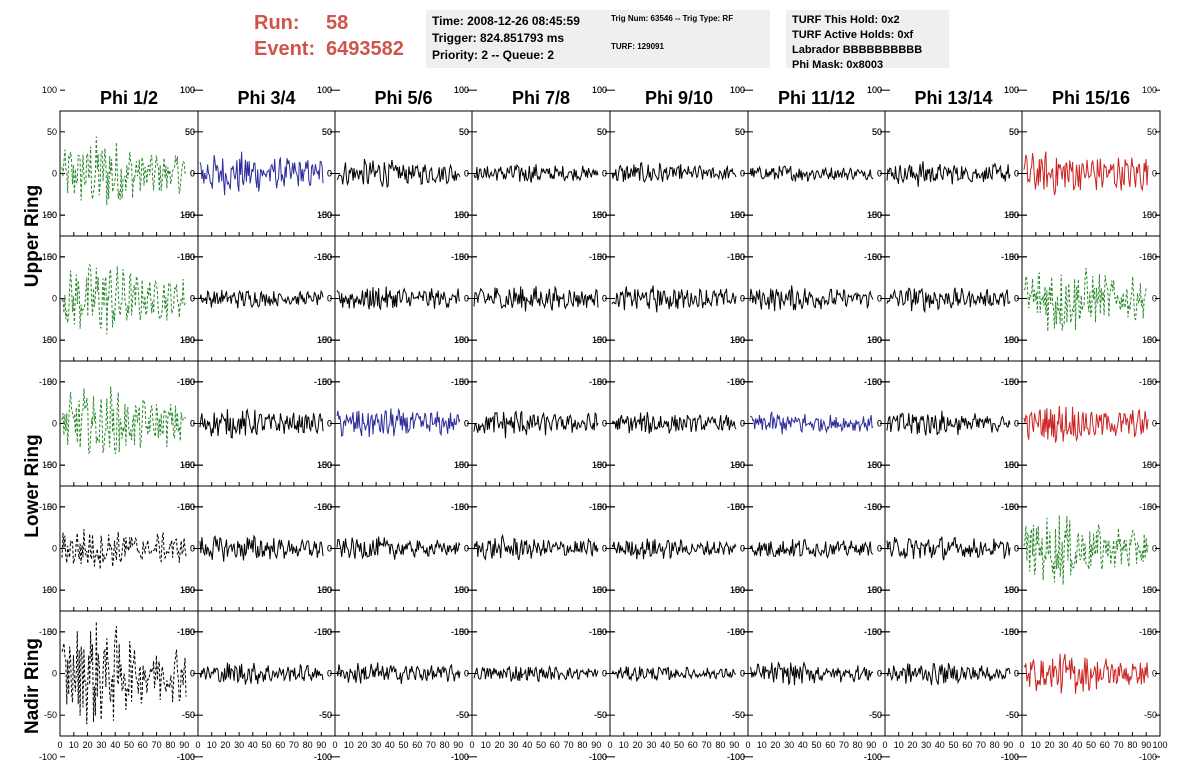 The height and width of the screenshot is (772, 1196). What do you see at coordinates (853, 35) in the screenshot?
I see `turf-active-text: TURF Active Holds: 0xf` at bounding box center [853, 35].